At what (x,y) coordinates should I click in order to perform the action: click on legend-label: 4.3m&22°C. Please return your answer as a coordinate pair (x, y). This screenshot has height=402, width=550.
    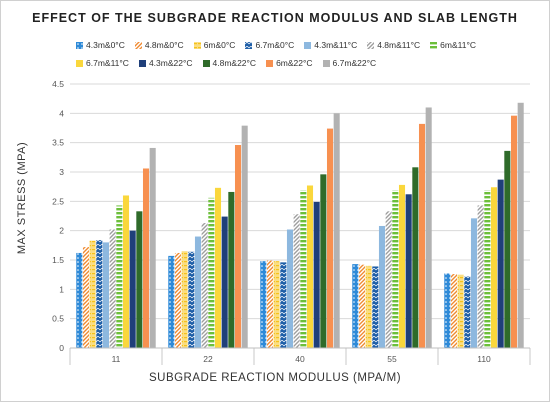
    Looking at the image, I should click on (170, 63).